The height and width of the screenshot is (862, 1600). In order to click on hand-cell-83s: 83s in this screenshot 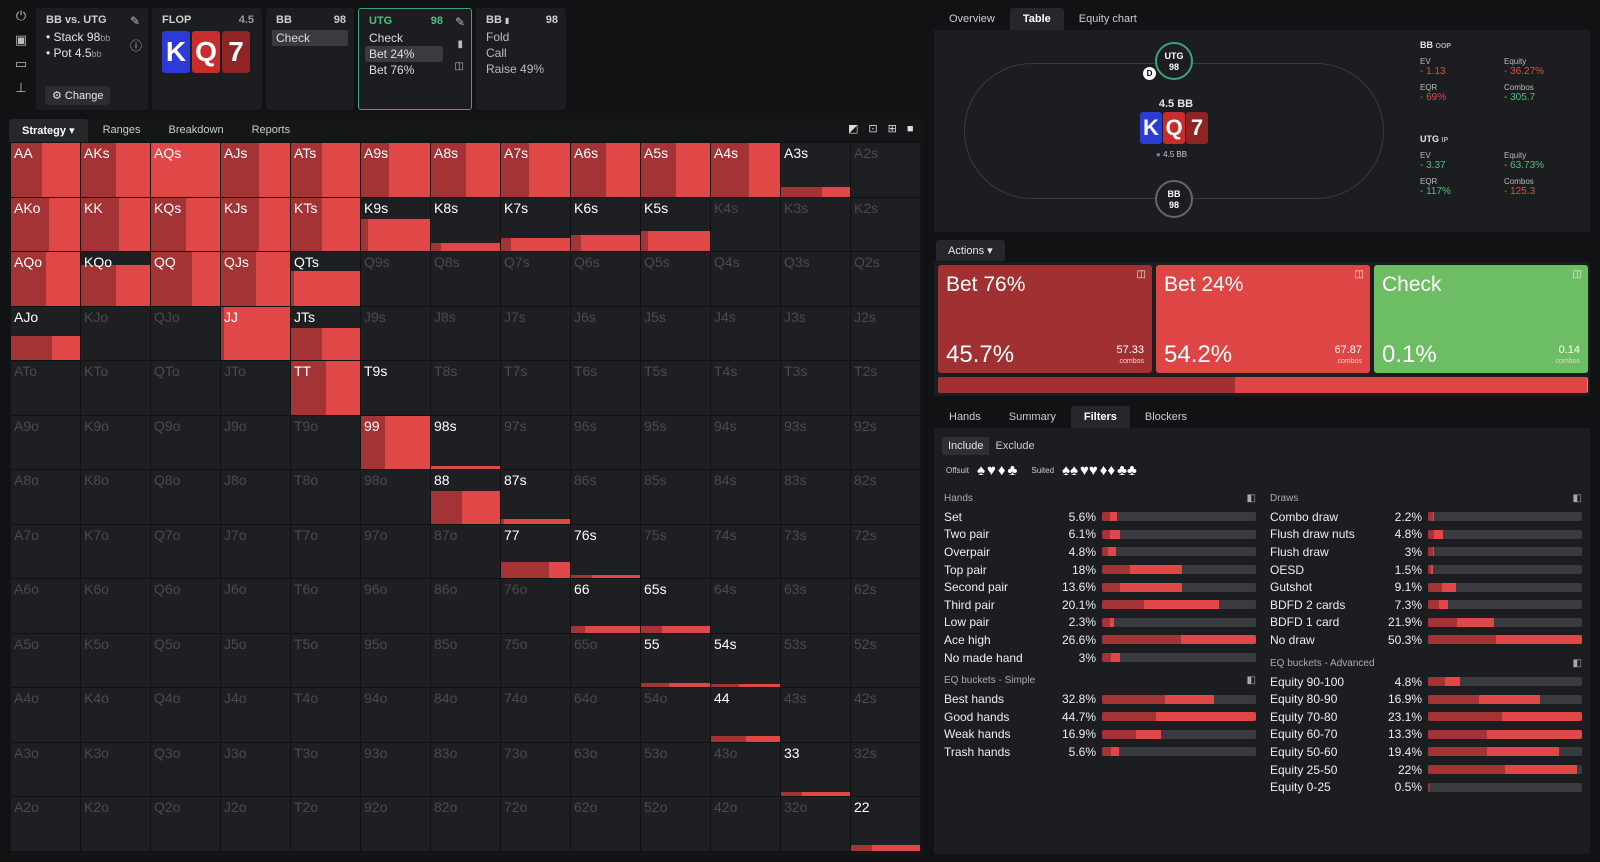, I will do `click(816, 497)`.